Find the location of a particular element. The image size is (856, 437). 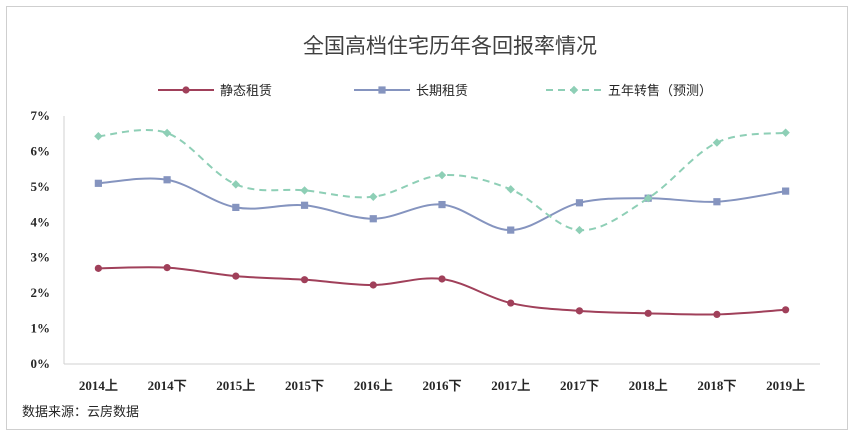

y-tick-label: 1% is located at coordinates (41, 328).